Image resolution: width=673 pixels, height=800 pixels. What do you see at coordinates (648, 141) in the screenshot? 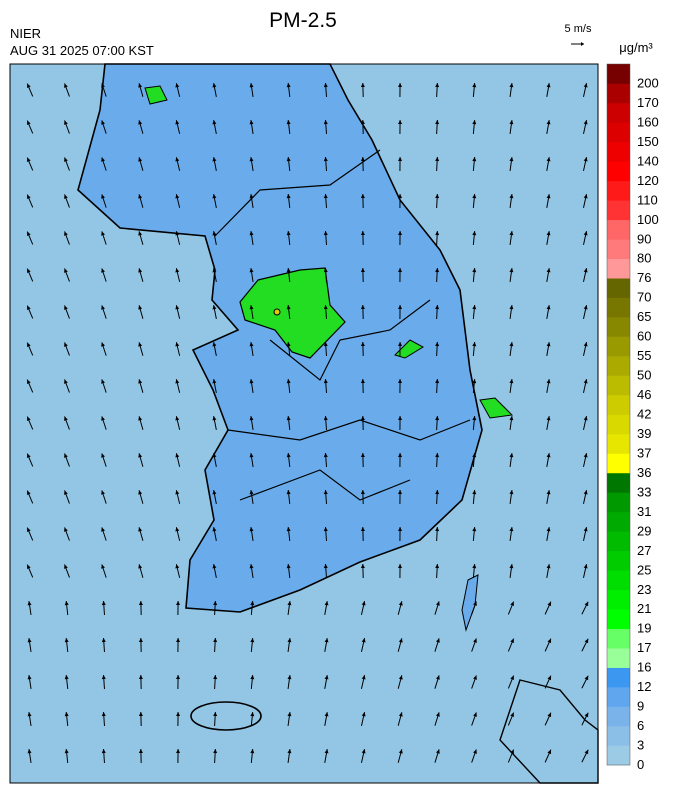
I see `colorbar-label: 150` at bounding box center [648, 141].